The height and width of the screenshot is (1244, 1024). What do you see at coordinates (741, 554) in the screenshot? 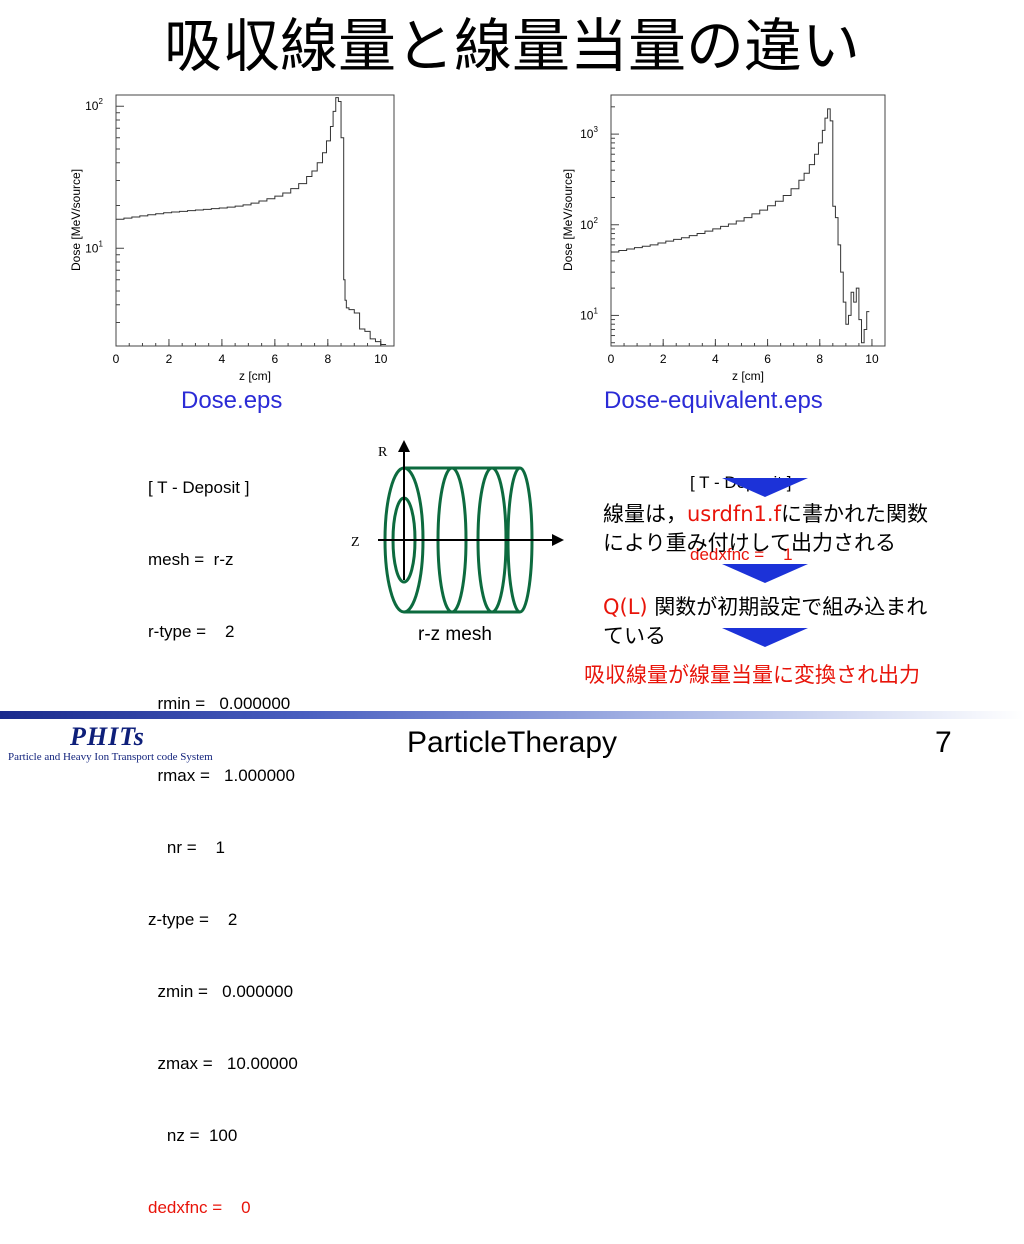
I see `dedxfnc-line: dedxfnc = 1` at bounding box center [741, 554].